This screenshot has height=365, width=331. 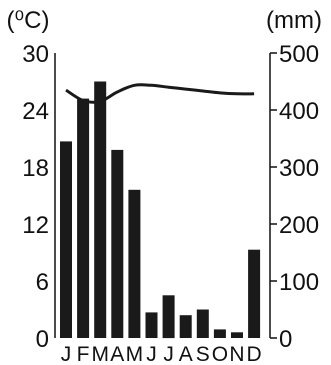 What do you see at coordinates (220, 354) in the screenshot?
I see `month-label: O` at bounding box center [220, 354].